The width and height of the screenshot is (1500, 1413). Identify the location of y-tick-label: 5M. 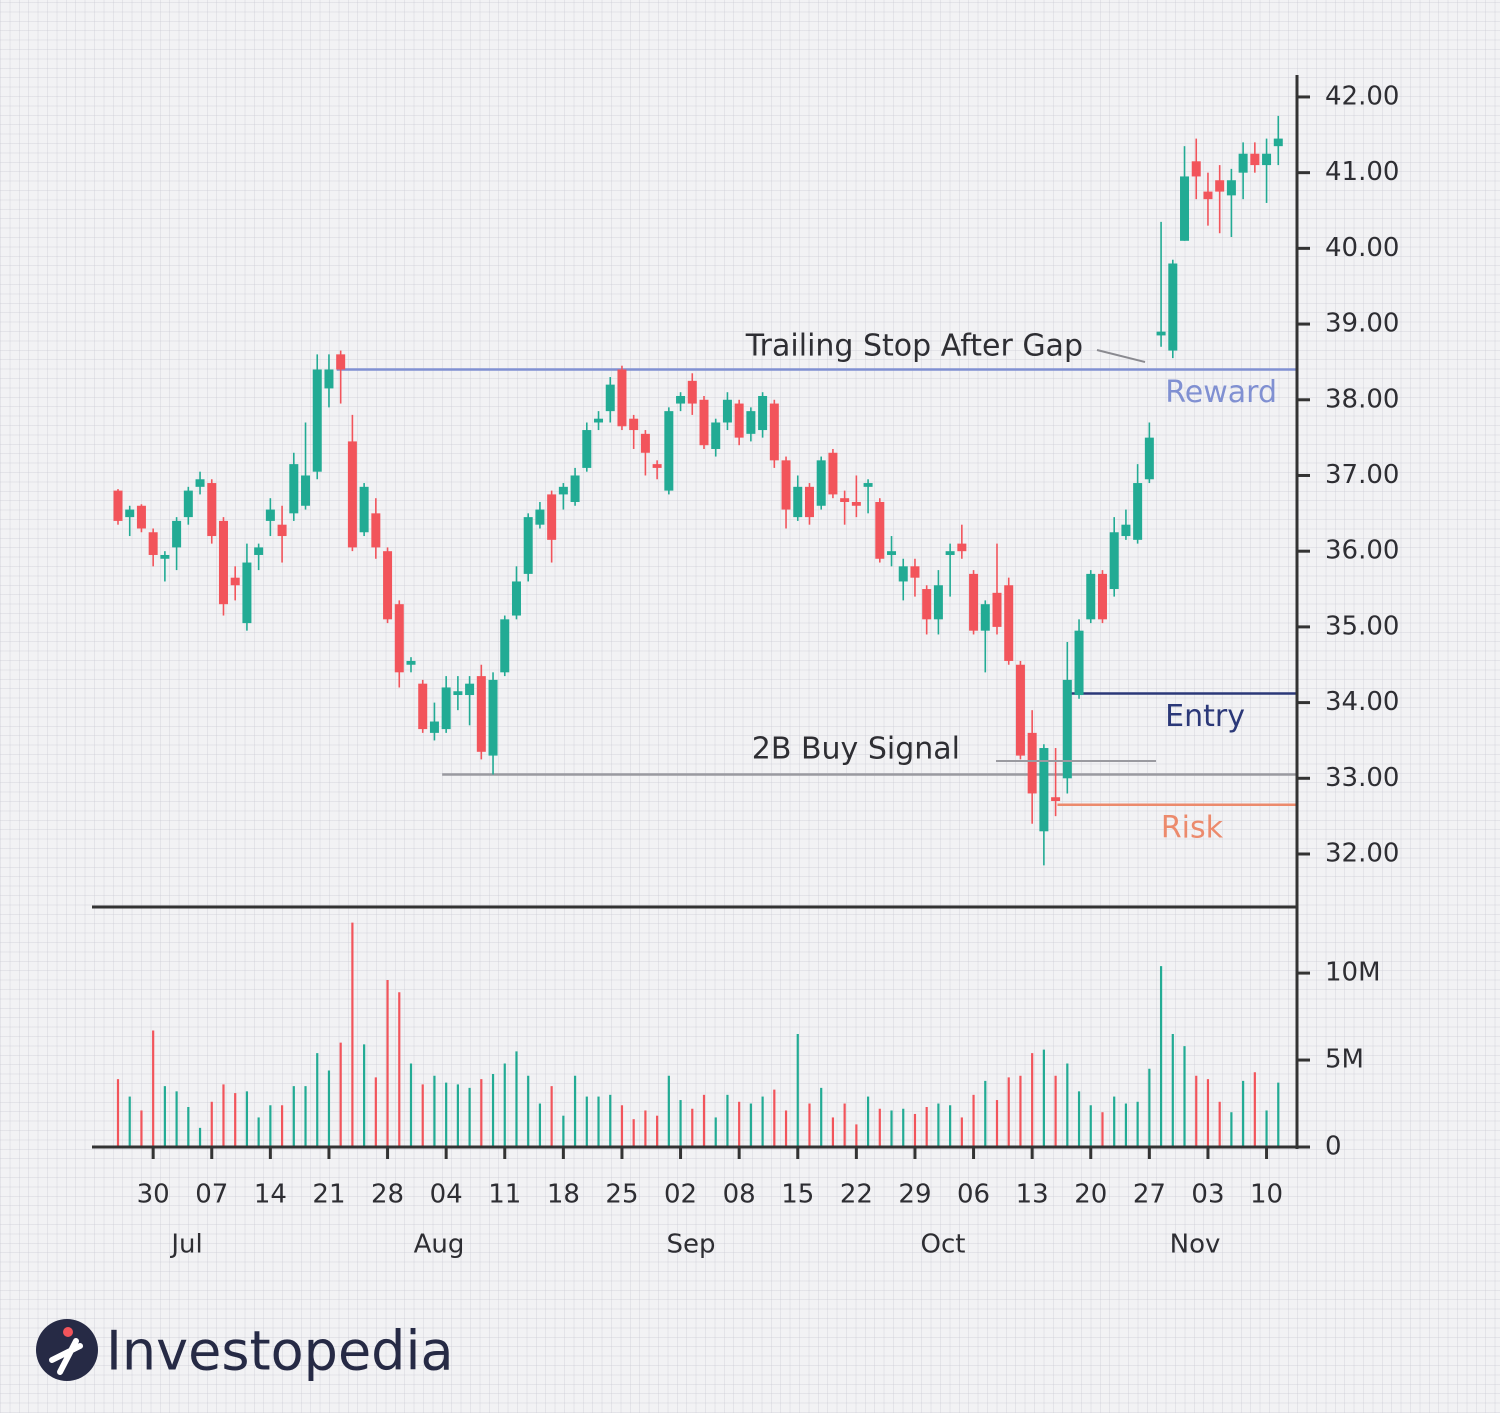
(1344, 1060).